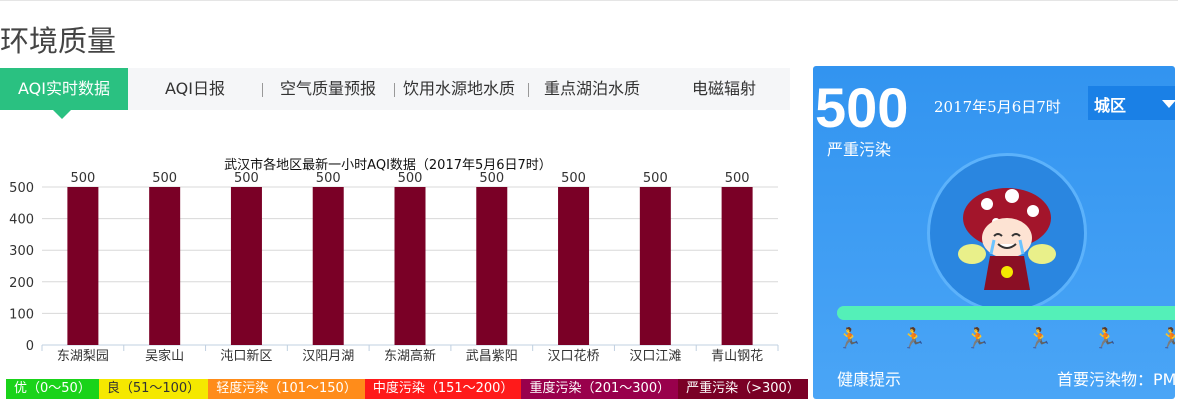 This screenshot has height=416, width=1192. I want to click on mascot-badge, so click(1007, 233).